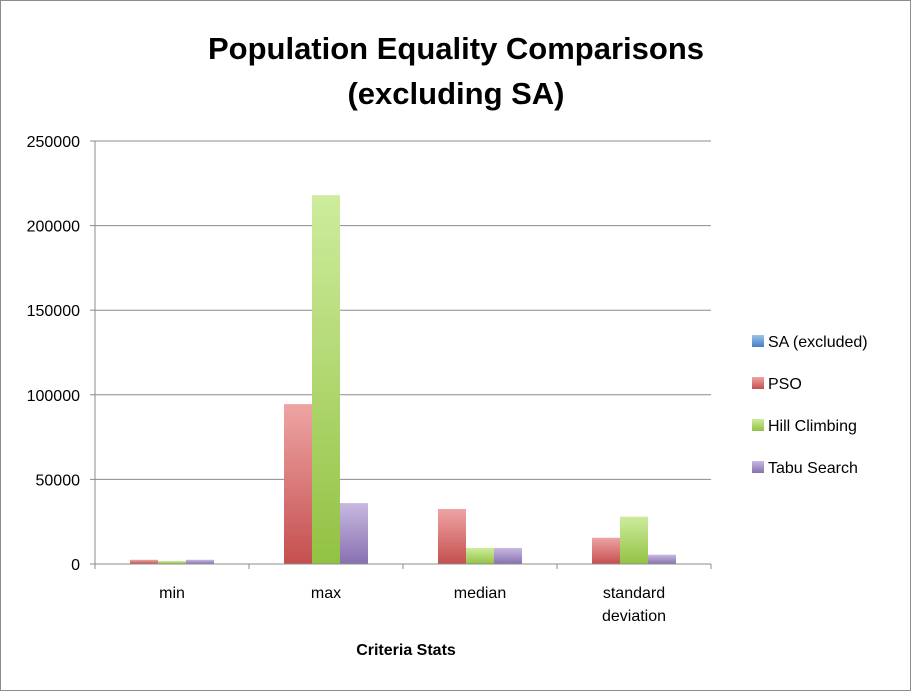 Image resolution: width=911 pixels, height=691 pixels. What do you see at coordinates (456, 48) in the screenshot?
I see `chart-title-line-1: Population Equality Comparisons` at bounding box center [456, 48].